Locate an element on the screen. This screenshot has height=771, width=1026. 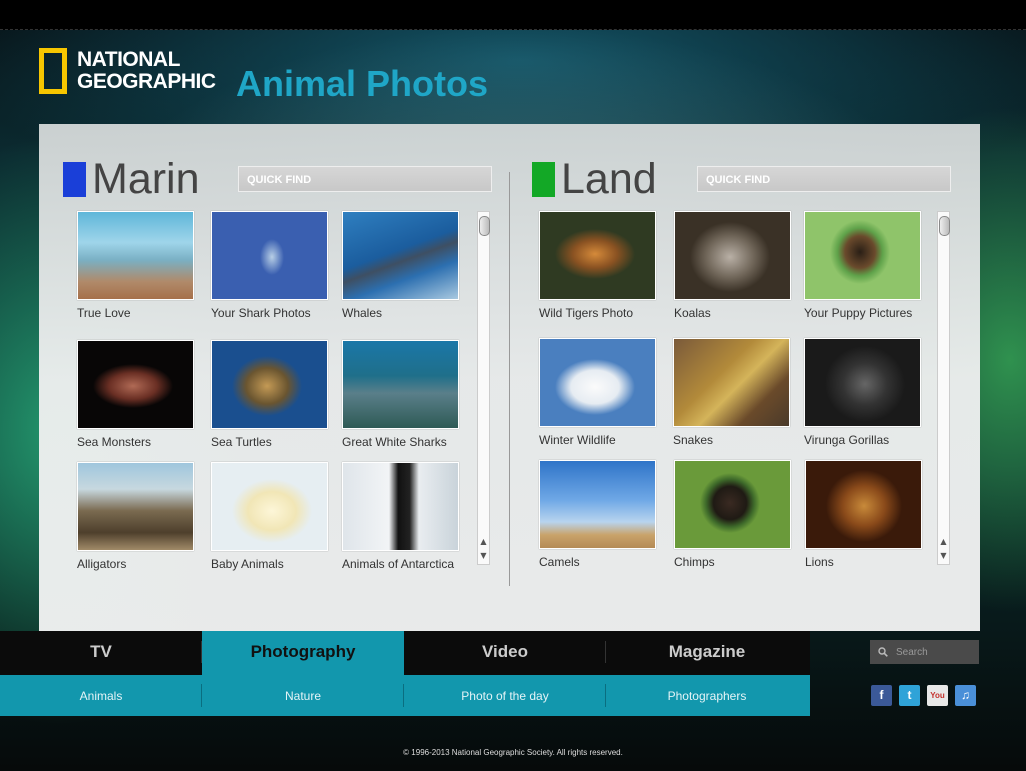
search-input is located at coordinates (936, 652).